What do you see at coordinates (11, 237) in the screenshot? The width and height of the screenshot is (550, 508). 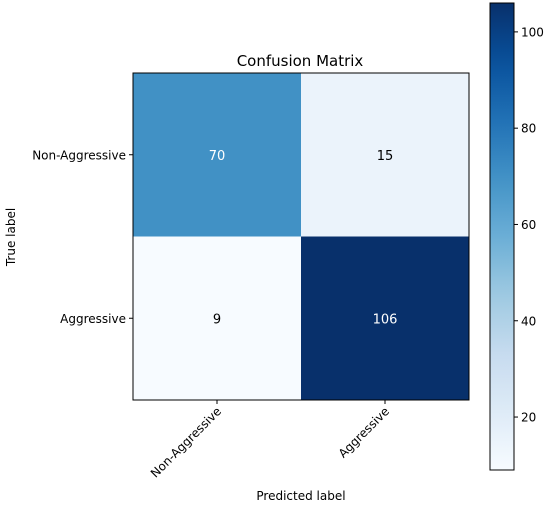 I see `y-axis-label: True label` at bounding box center [11, 237].